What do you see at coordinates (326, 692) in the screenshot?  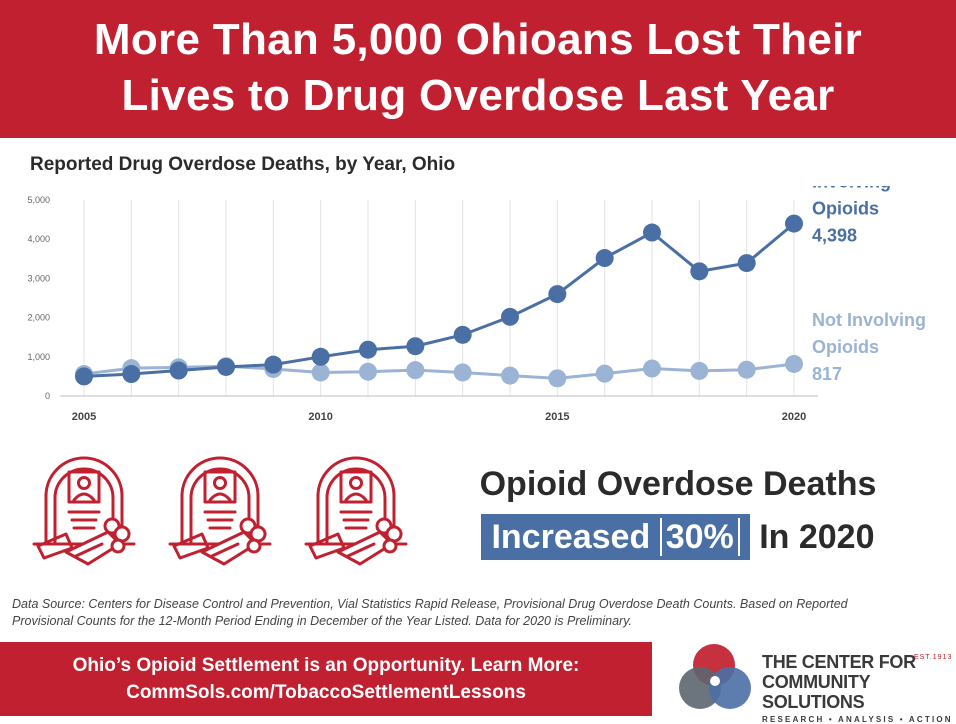 I see `footer-link: CommSols.com/TobaccoSettlementLessons` at bounding box center [326, 692].